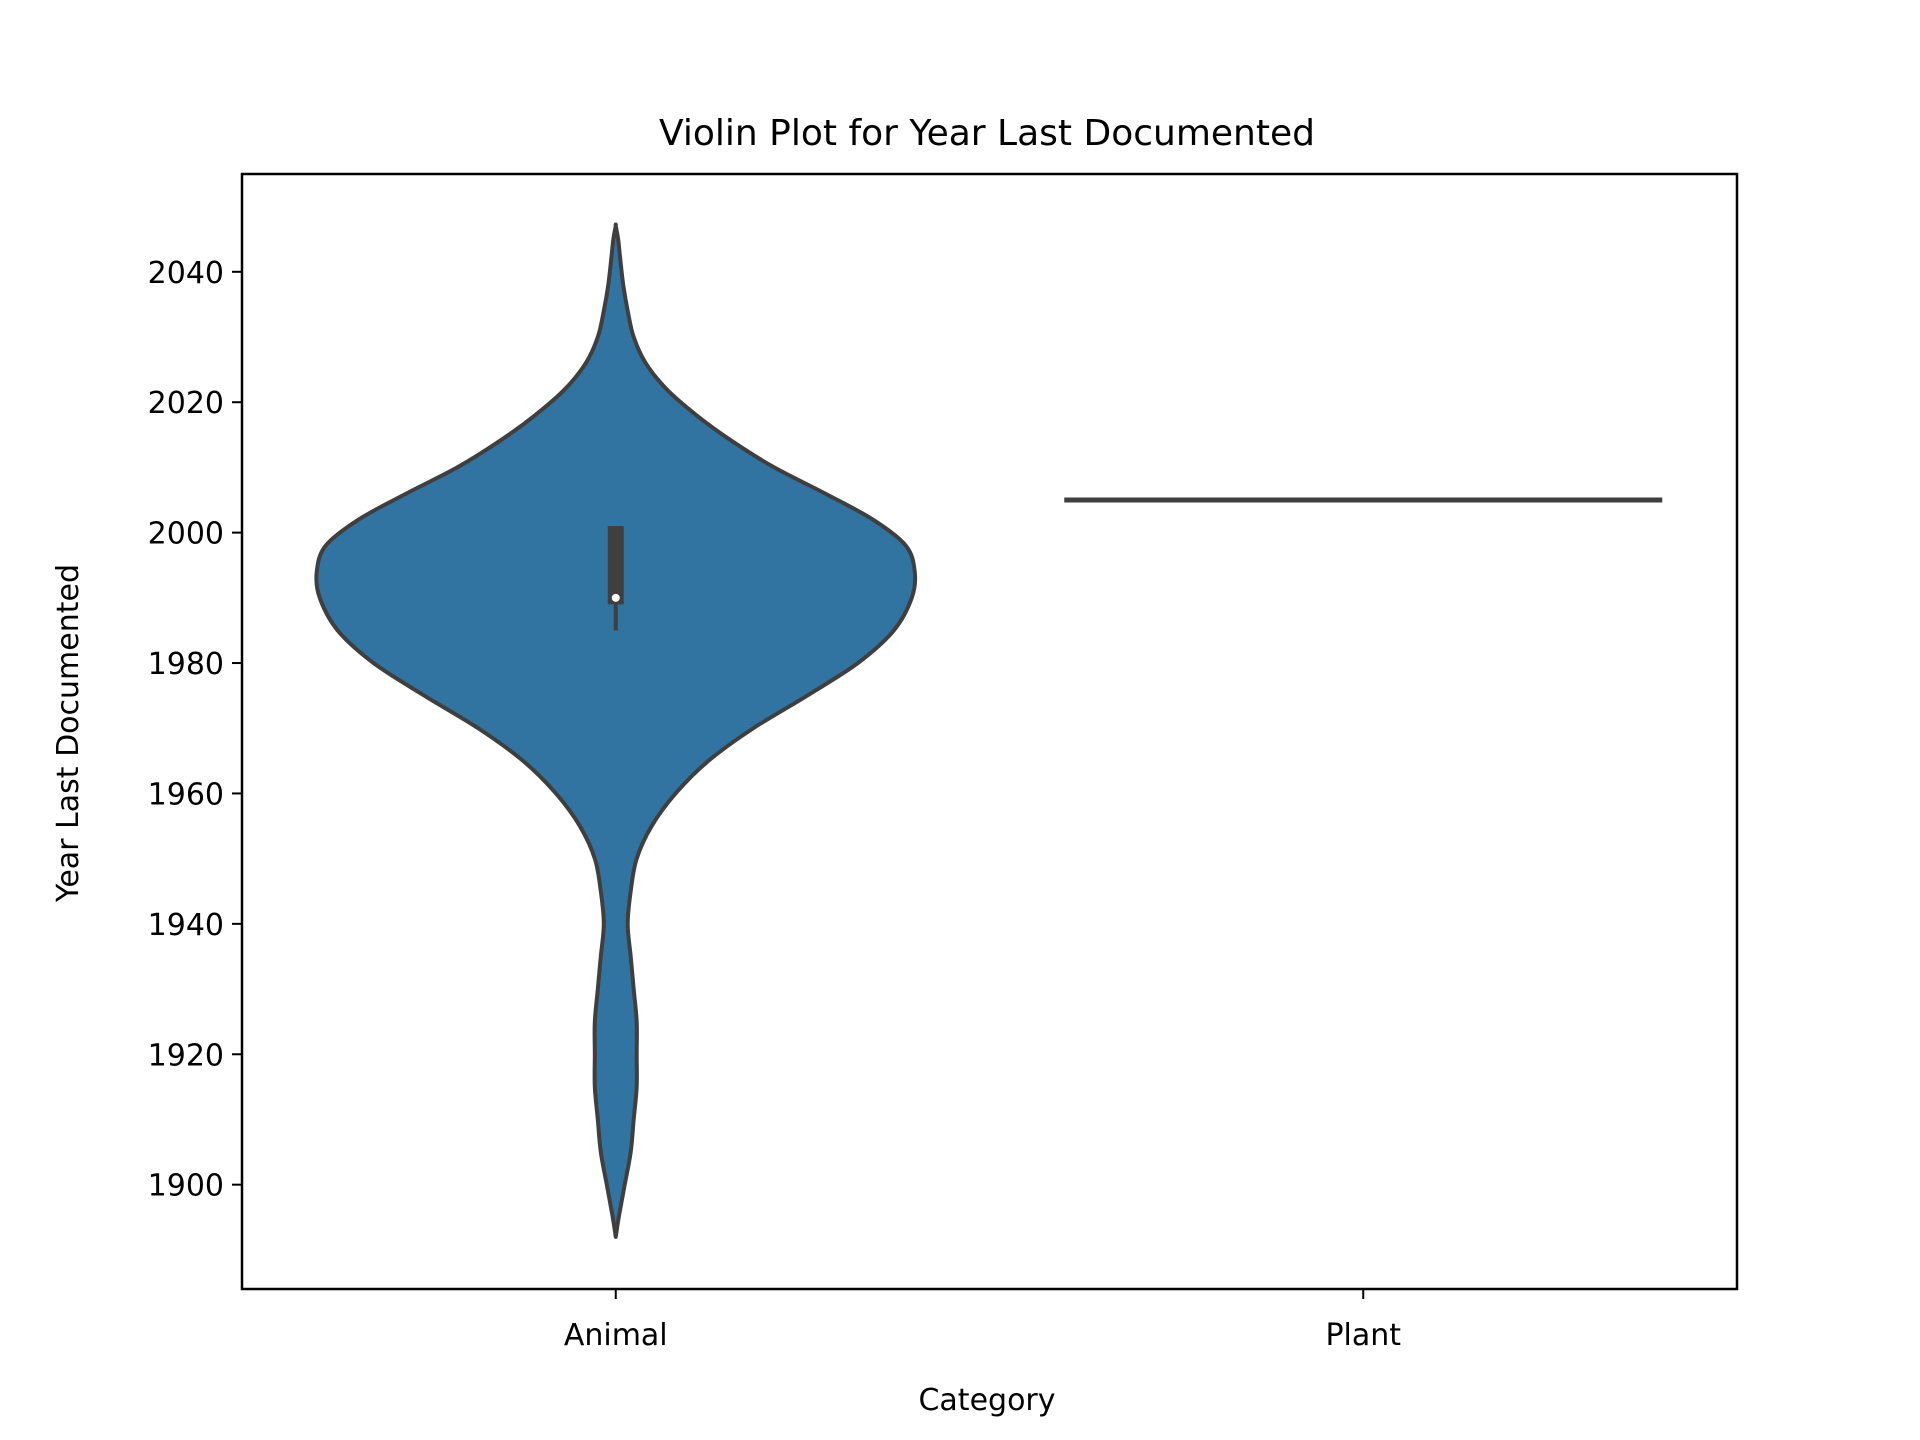 This screenshot has width=1920, height=1440. What do you see at coordinates (615, 597) in the screenshot?
I see `violin-median-dot` at bounding box center [615, 597].